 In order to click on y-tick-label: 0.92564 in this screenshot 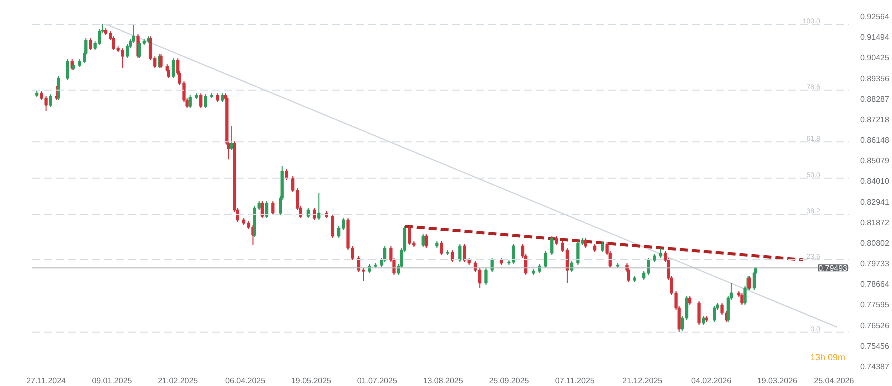, I will do `click(875, 17)`.